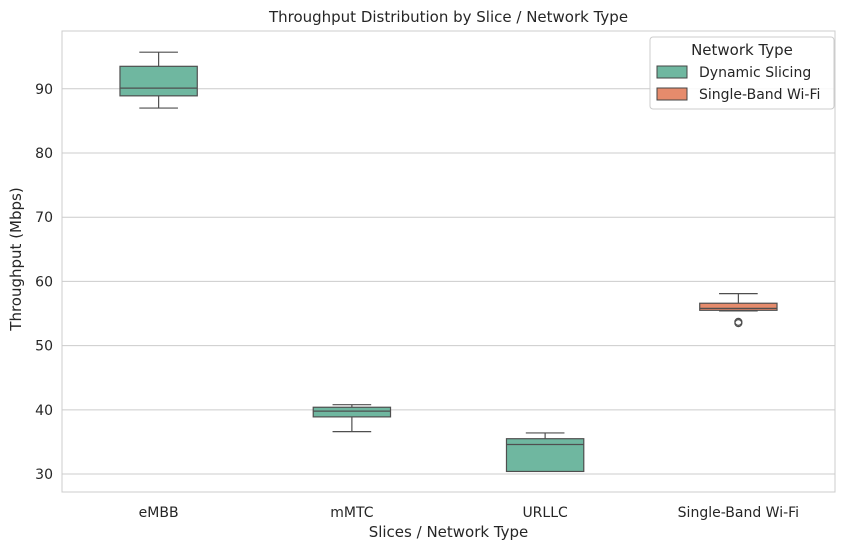 This screenshot has height=550, width=845. I want to click on box-mmtc, so click(352, 418).